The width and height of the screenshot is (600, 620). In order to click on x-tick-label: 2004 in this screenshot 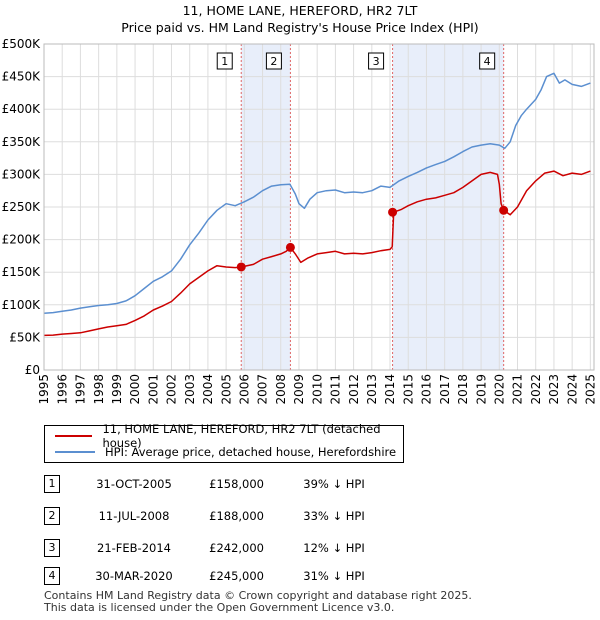, I will do `click(208, 389)`.